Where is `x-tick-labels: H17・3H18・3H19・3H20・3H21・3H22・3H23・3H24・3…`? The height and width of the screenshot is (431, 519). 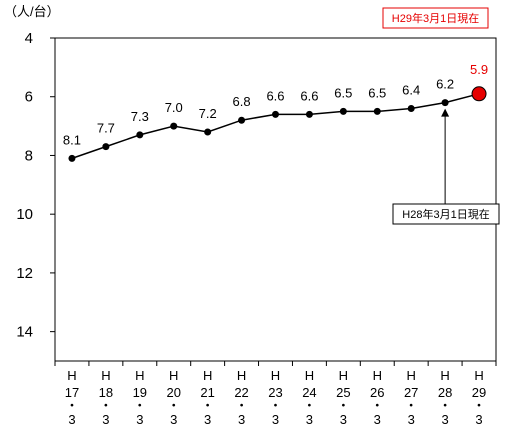 x-tick-labels: H17・3H18・3H19・3H20・3H21・3H22・3H23・3H24・3… is located at coordinates (276, 397).